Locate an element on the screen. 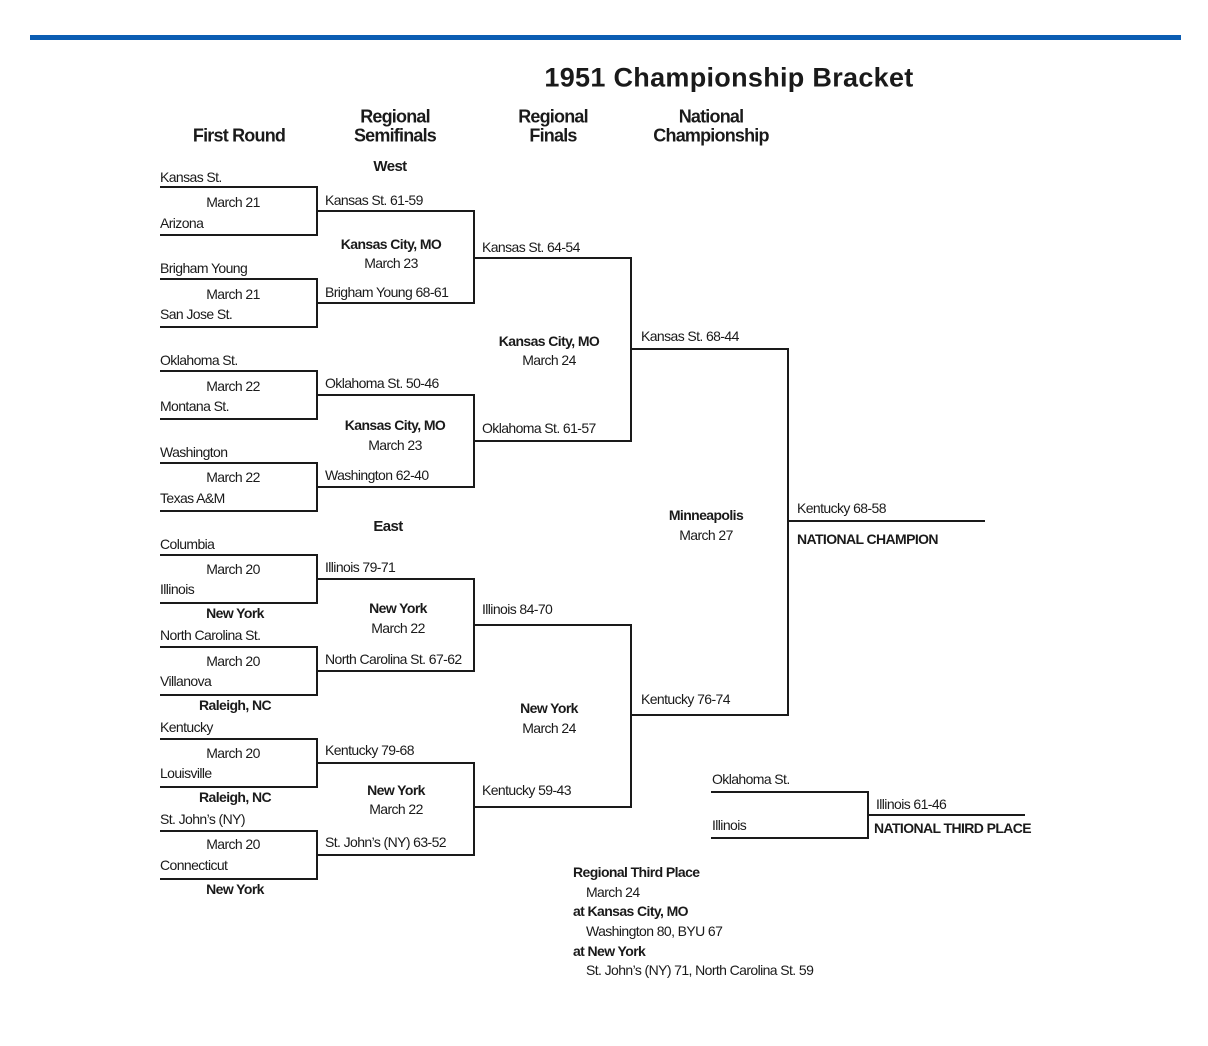 The width and height of the screenshot is (1208, 1046). header-regional-semifinals-2: Semifinals is located at coordinates (395, 135).